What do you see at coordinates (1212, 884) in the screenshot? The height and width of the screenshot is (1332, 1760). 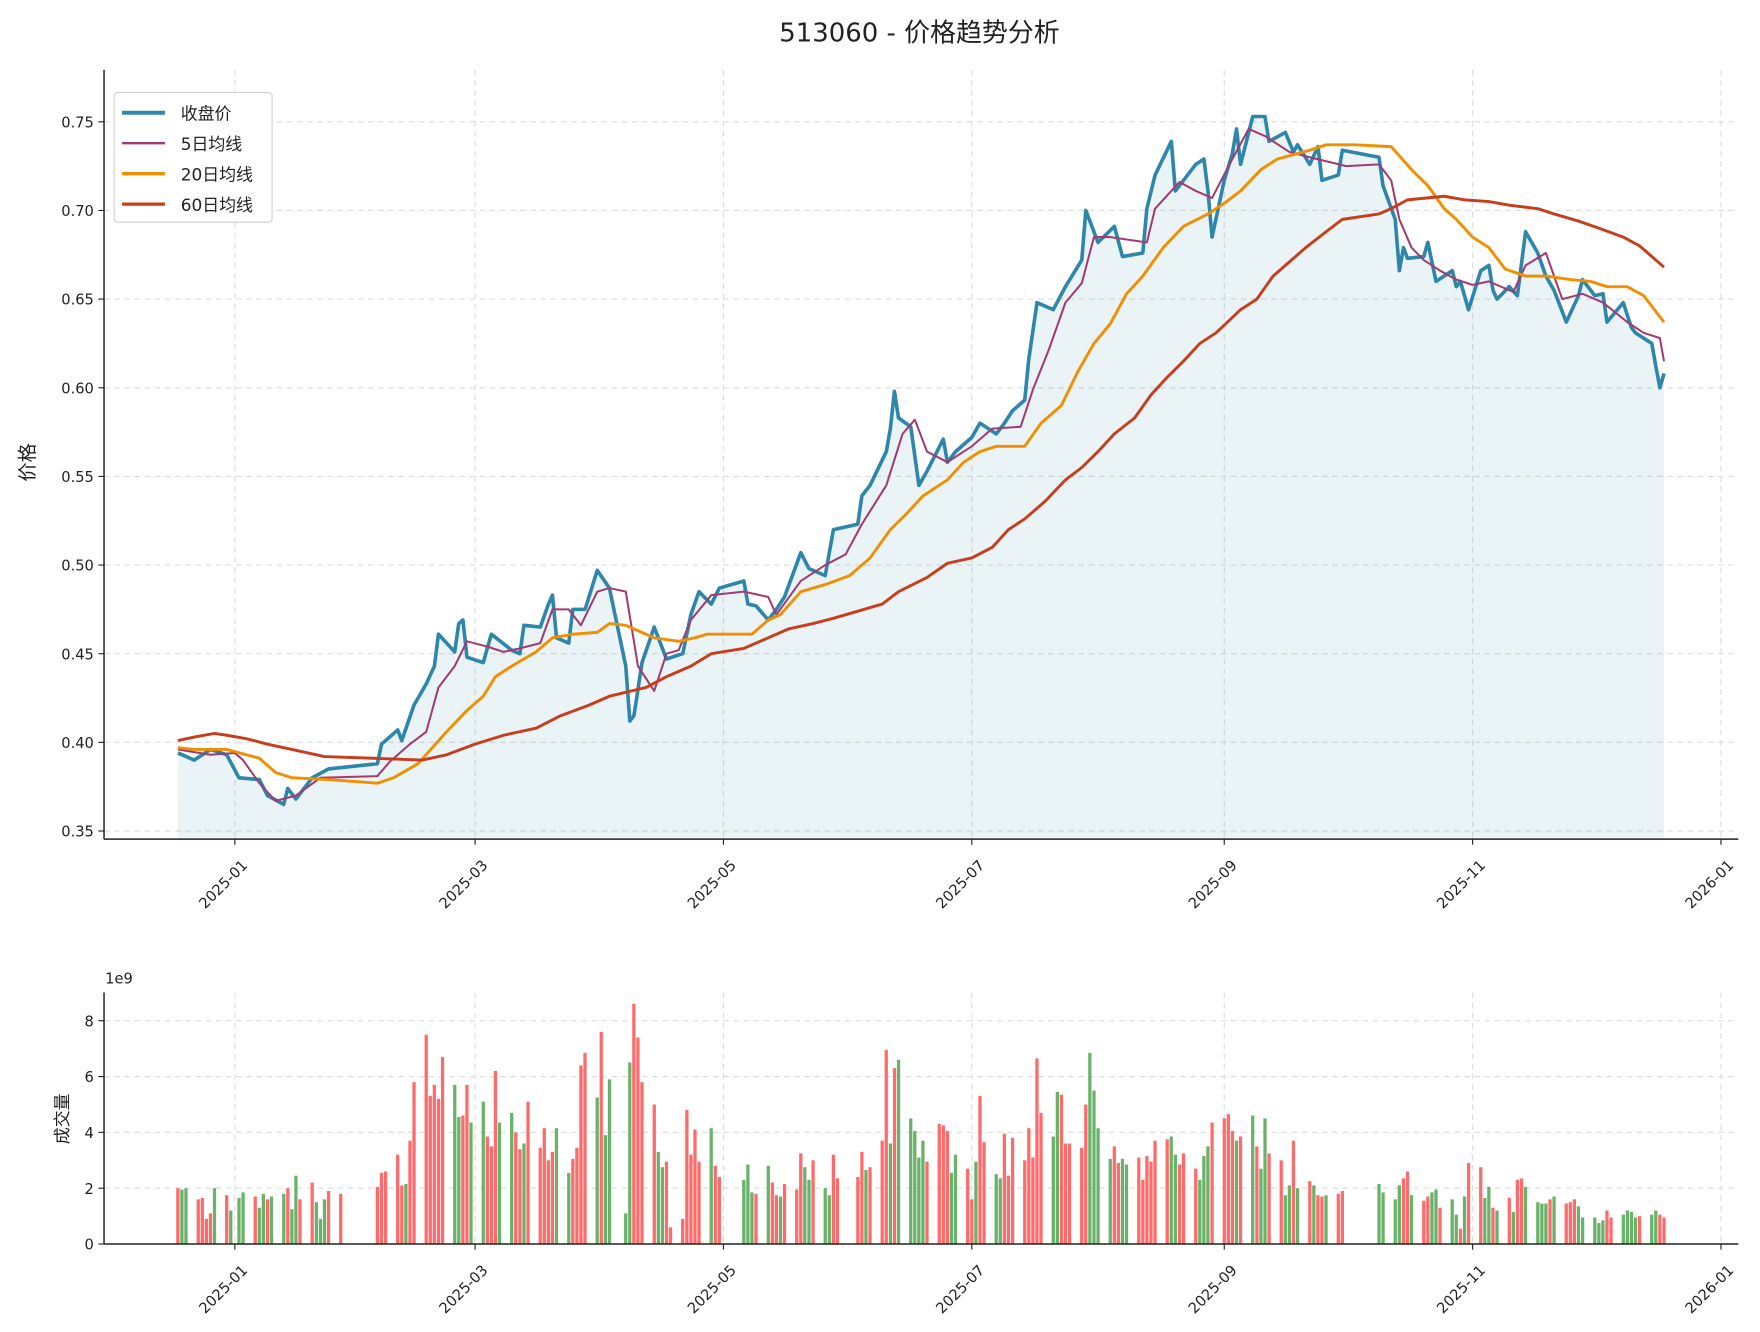 I see `price-x-tick-label: 2025-09` at bounding box center [1212, 884].